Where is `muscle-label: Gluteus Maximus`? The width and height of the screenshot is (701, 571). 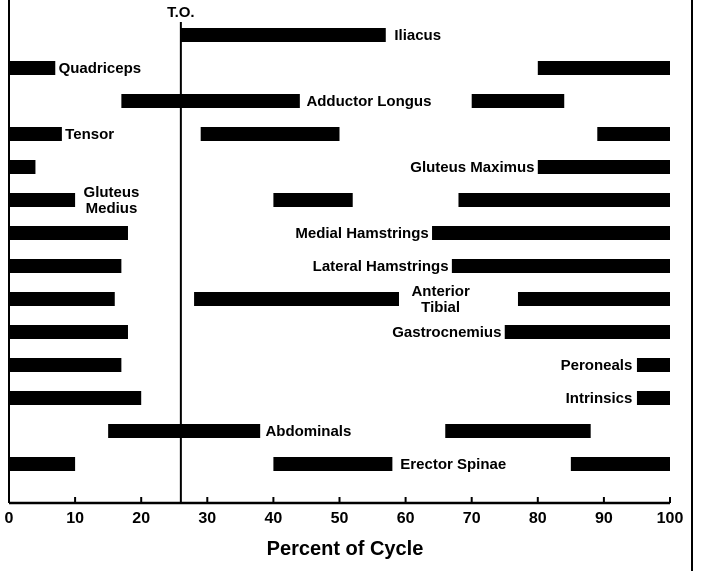
muscle-label: Gluteus Maximus is located at coordinates (472, 167).